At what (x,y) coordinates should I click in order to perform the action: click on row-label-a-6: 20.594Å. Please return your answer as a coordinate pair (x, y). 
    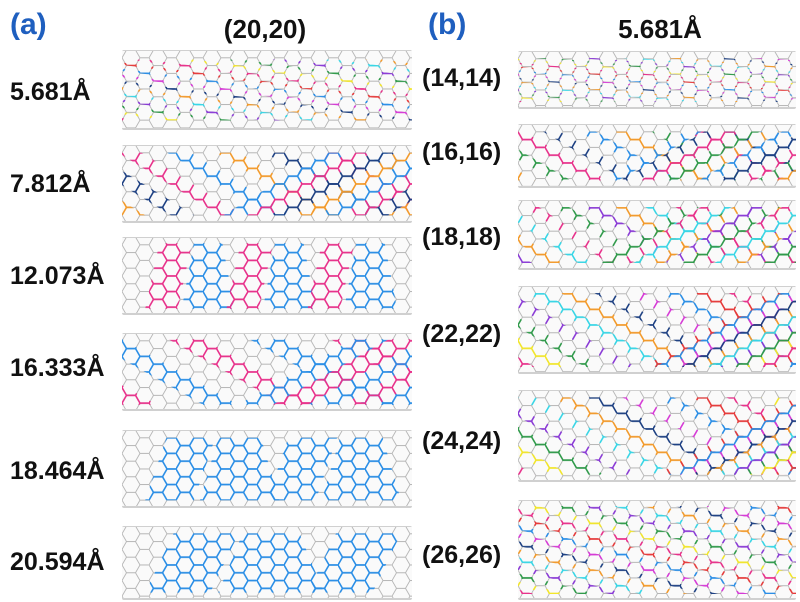
    Looking at the image, I should click on (57, 562).